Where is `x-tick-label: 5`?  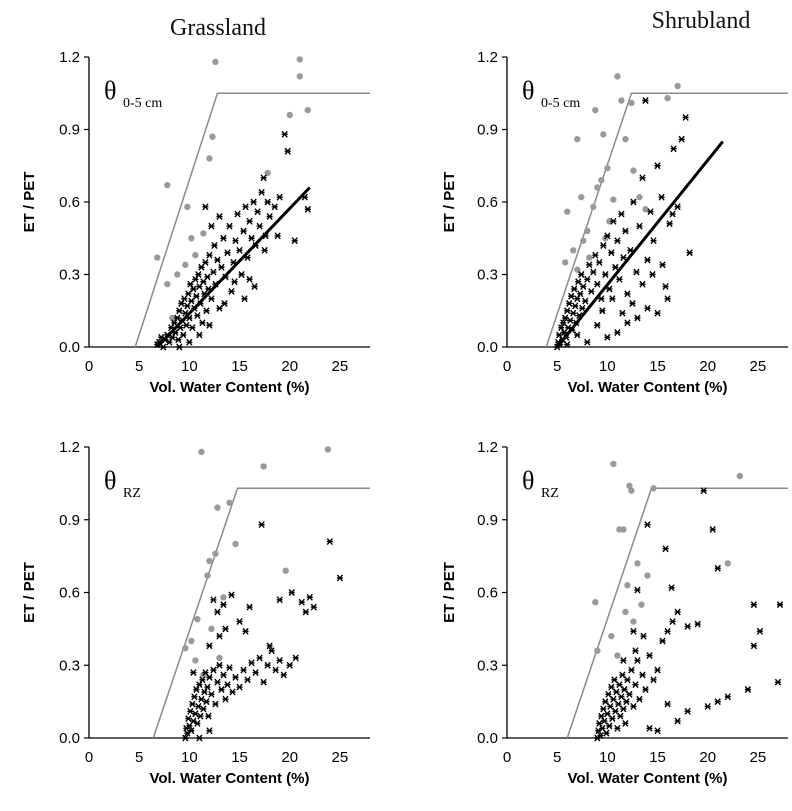
x-tick-label: 5 is located at coordinates (557, 757).